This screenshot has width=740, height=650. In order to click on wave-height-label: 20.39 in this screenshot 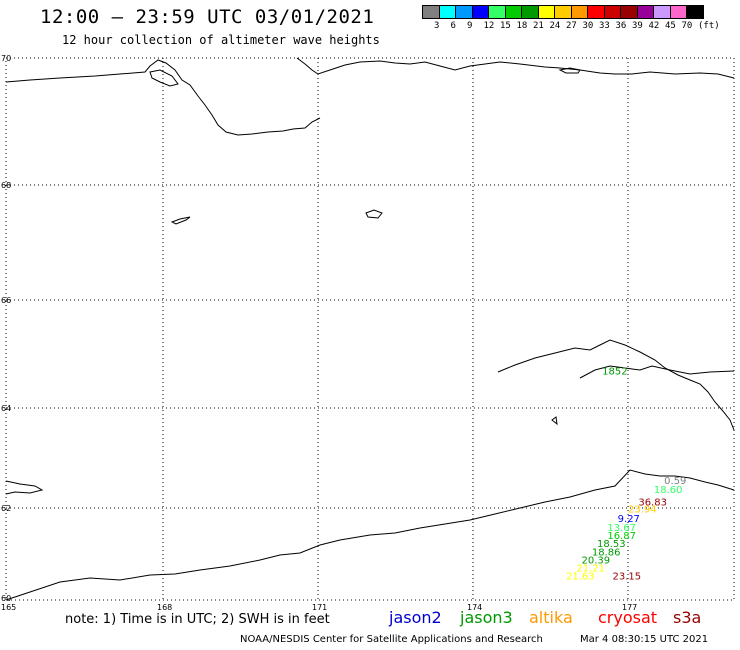, I will do `click(596, 561)`.